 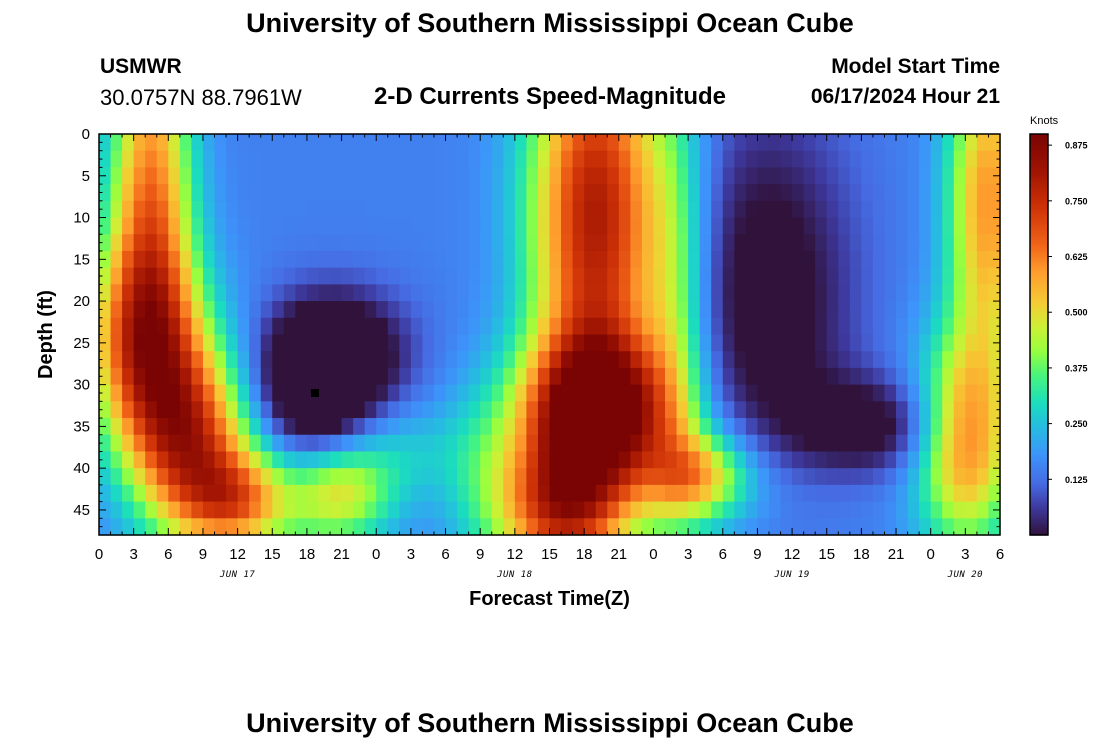 What do you see at coordinates (81, 343) in the screenshot?
I see `y-tick-label: 25` at bounding box center [81, 343].